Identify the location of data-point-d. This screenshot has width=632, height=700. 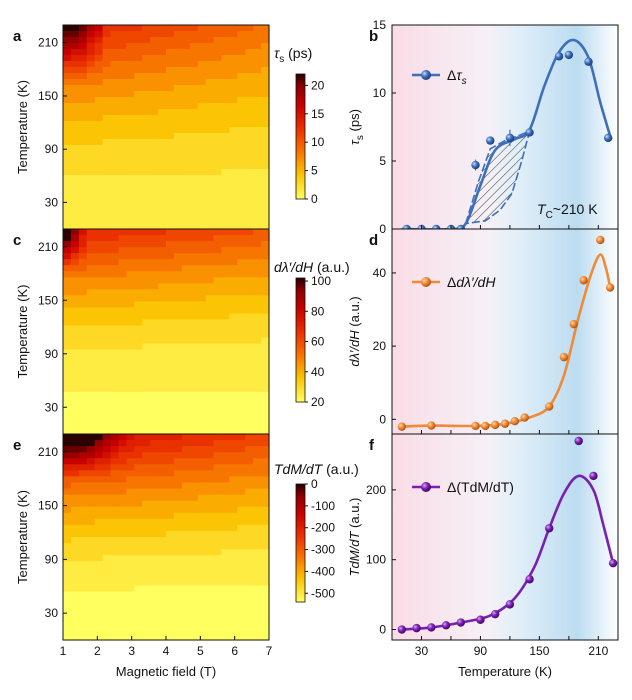
(475, 426).